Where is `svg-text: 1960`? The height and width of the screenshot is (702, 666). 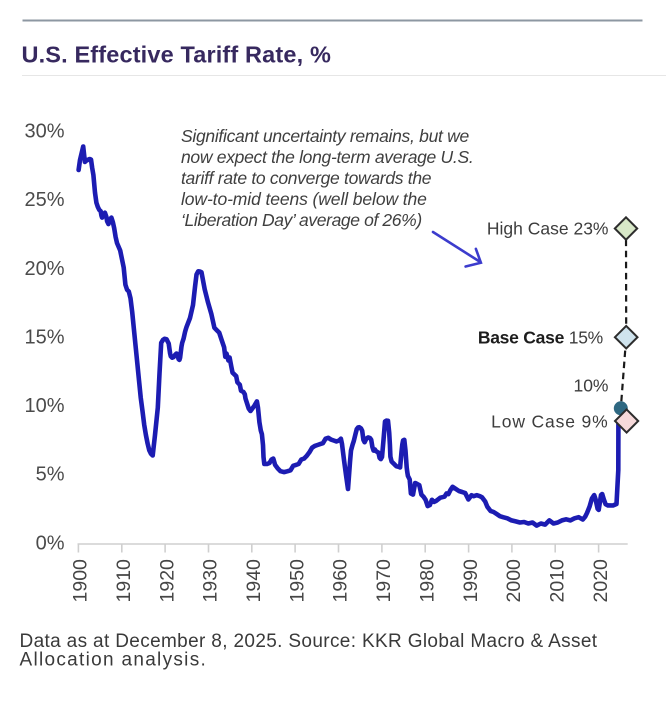 svg-text: 1960 is located at coordinates (341, 581).